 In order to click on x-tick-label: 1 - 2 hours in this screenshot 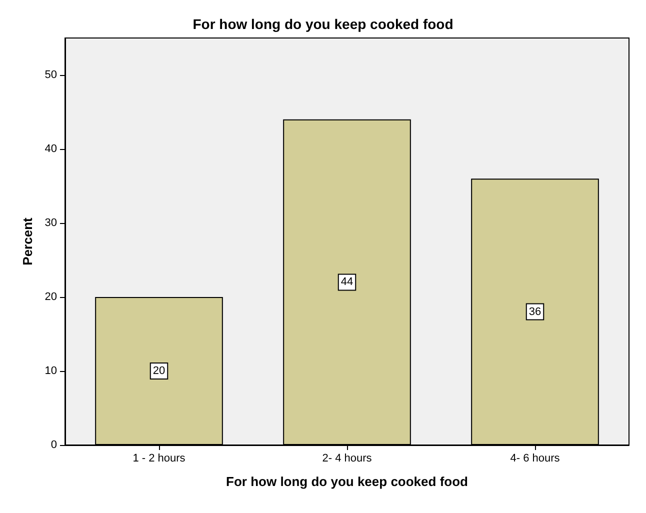, I will do `click(159, 458)`.